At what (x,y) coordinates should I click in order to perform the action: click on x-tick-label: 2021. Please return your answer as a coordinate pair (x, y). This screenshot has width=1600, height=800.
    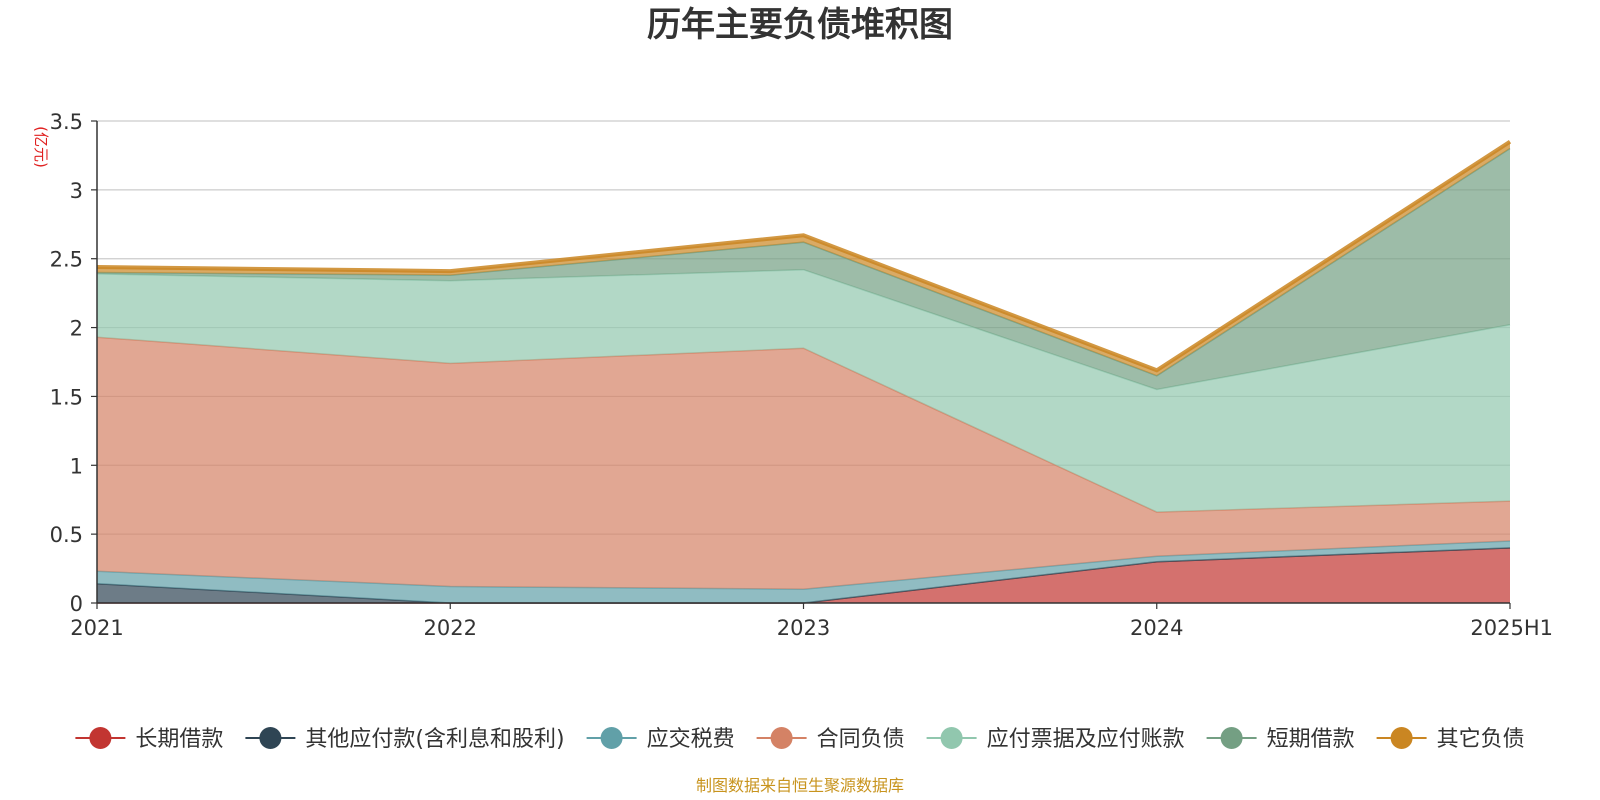
    Looking at the image, I should click on (96, 628).